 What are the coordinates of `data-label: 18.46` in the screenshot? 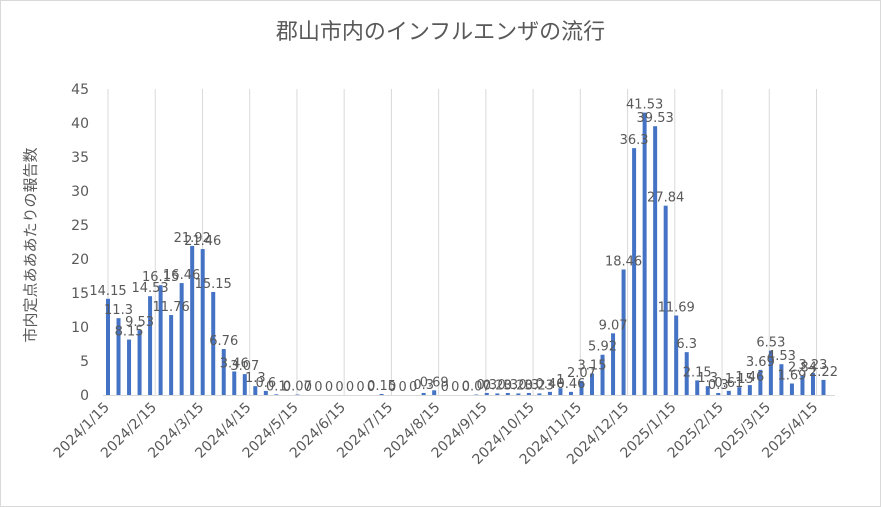 It's located at (623, 261).